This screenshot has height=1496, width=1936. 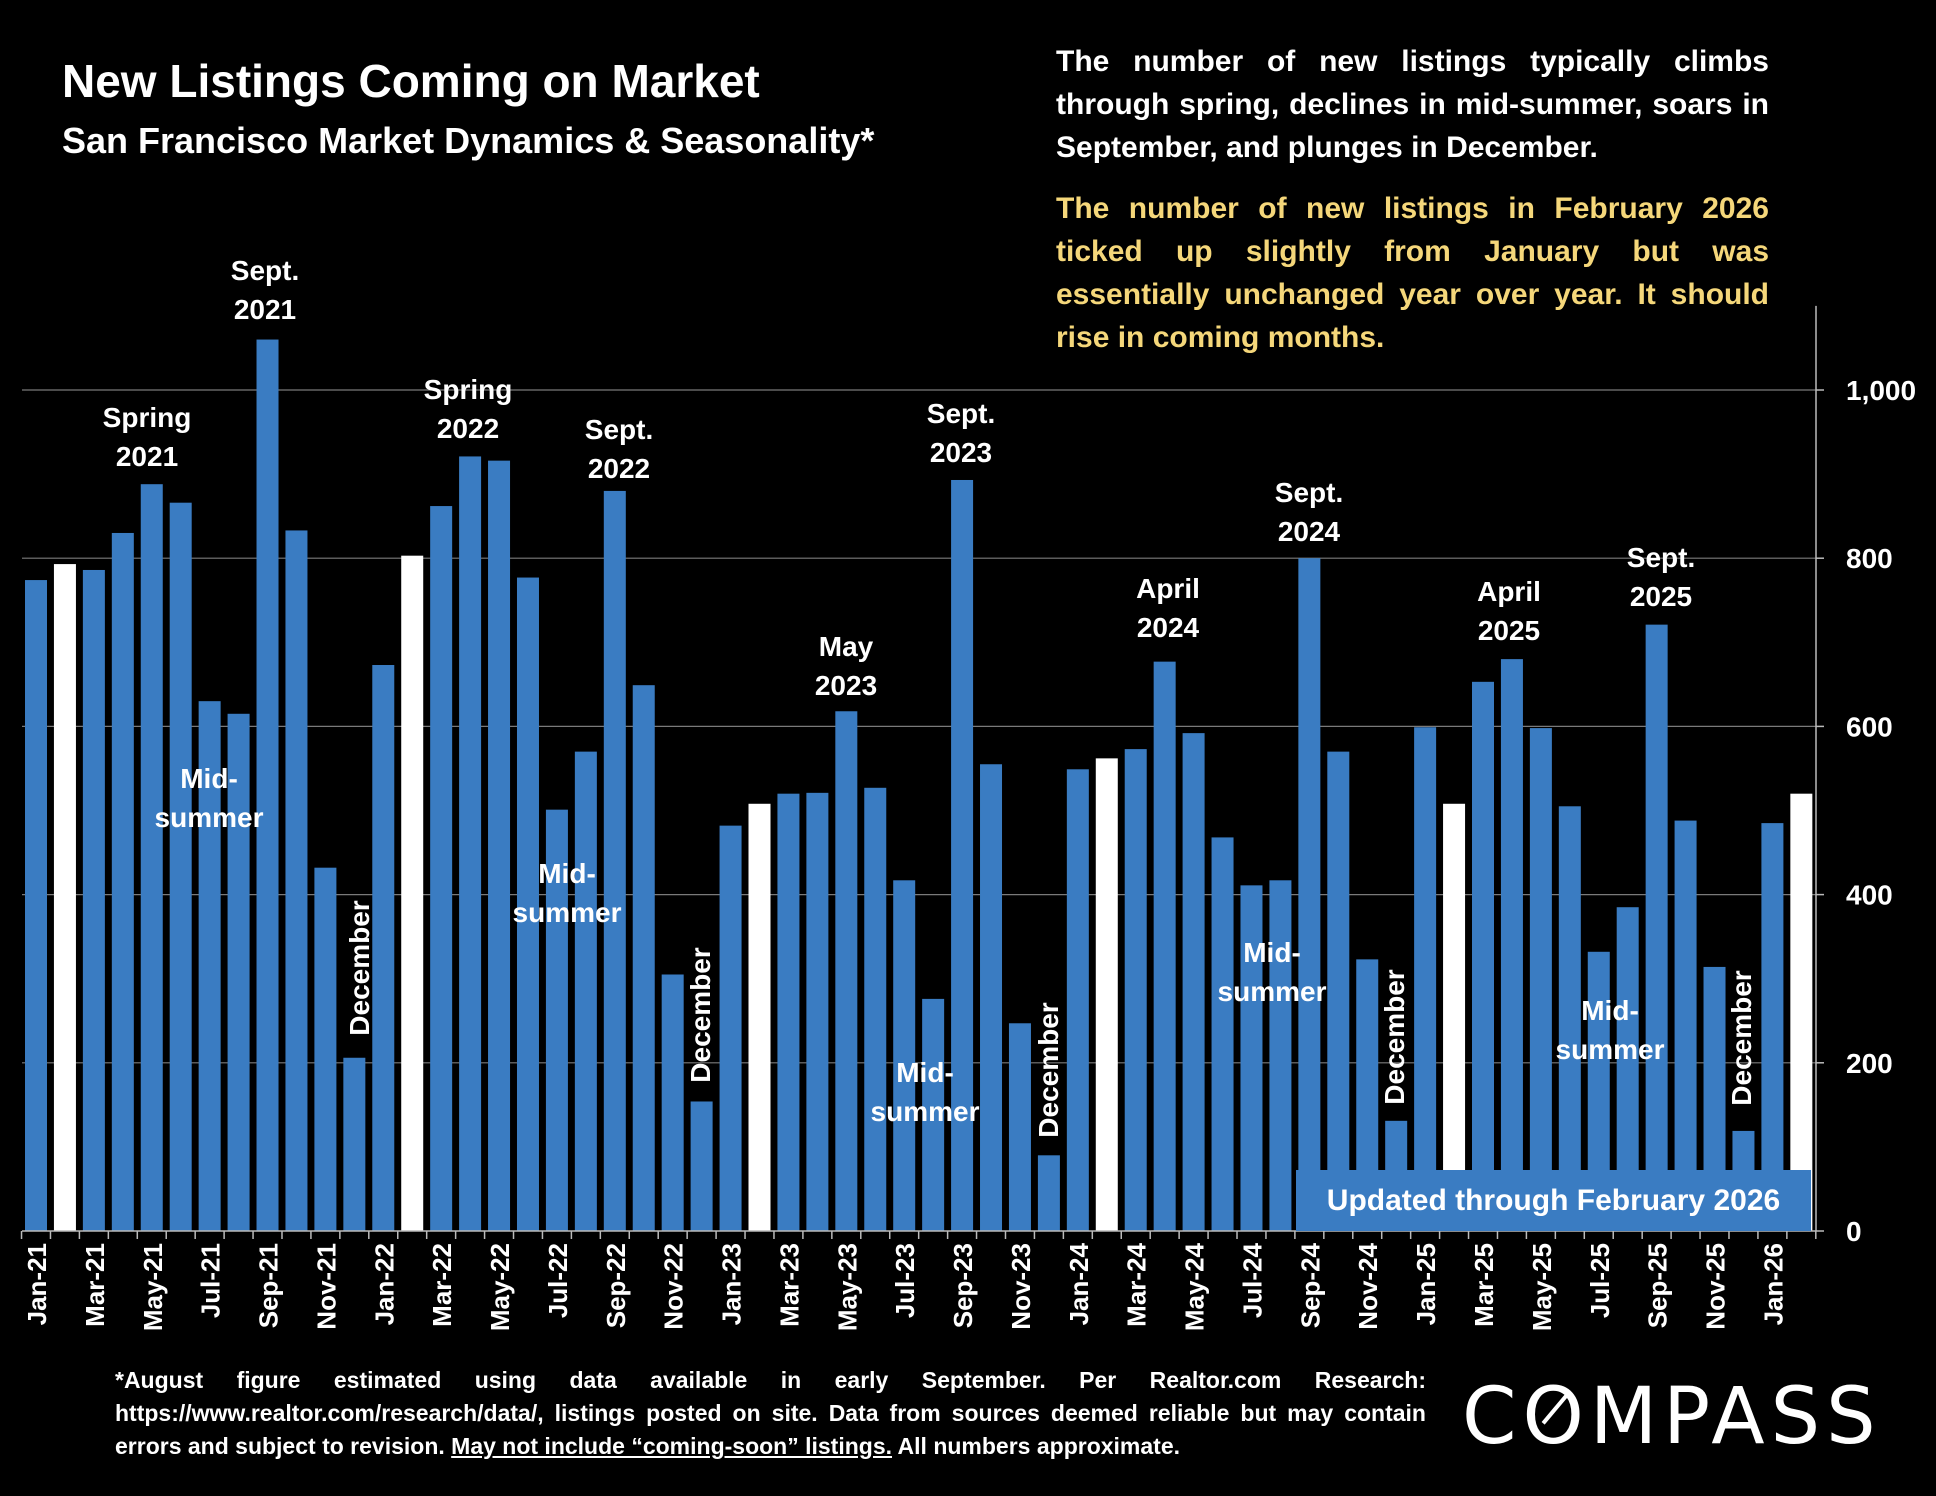 What do you see at coordinates (619, 449) in the screenshot?
I see `annotation-sept-2022: Sept. 2022` at bounding box center [619, 449].